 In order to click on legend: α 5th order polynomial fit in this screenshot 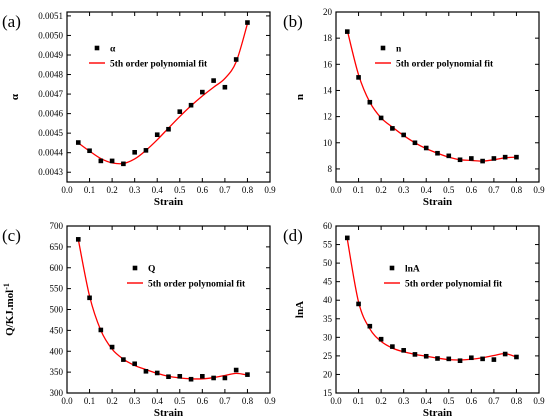, I will do `click(148, 57)`.